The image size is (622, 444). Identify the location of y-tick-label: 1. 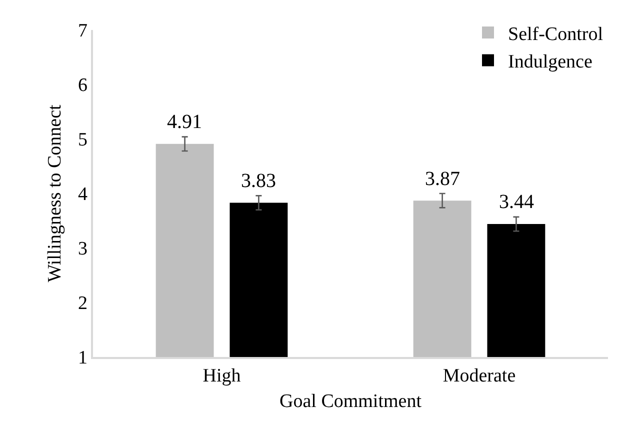
(83, 358).